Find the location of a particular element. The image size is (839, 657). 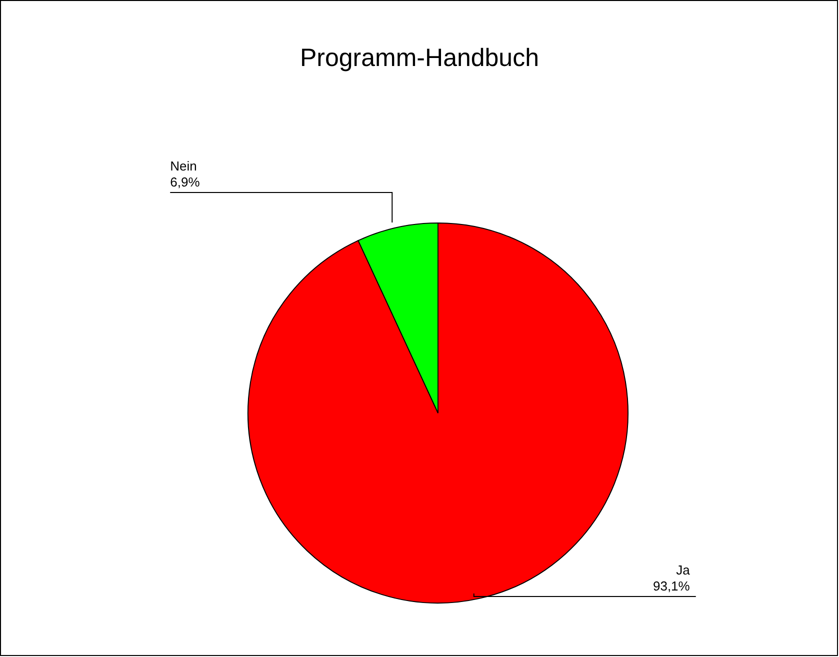

data-label: 93,1% is located at coordinates (671, 586).